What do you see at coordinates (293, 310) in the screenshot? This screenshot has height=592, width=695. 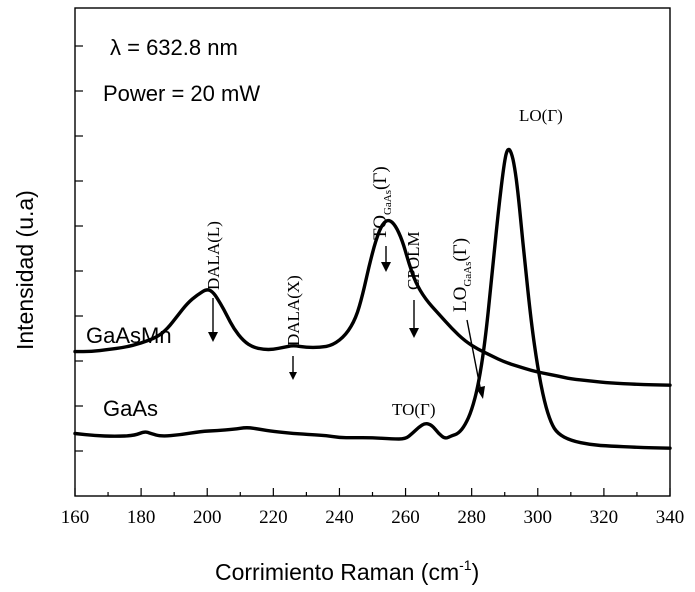 I see `annotation-dala-x-label: DALA(X)` at bounding box center [293, 310].